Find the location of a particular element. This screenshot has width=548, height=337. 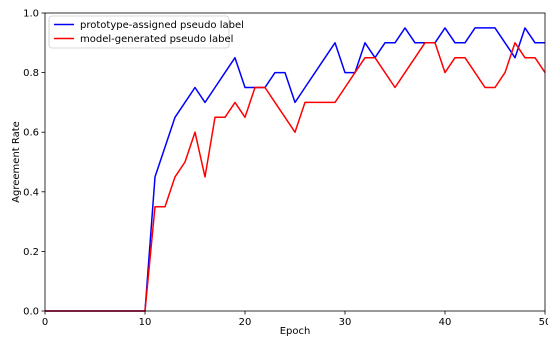

x-tick-label: 30 is located at coordinates (345, 322).